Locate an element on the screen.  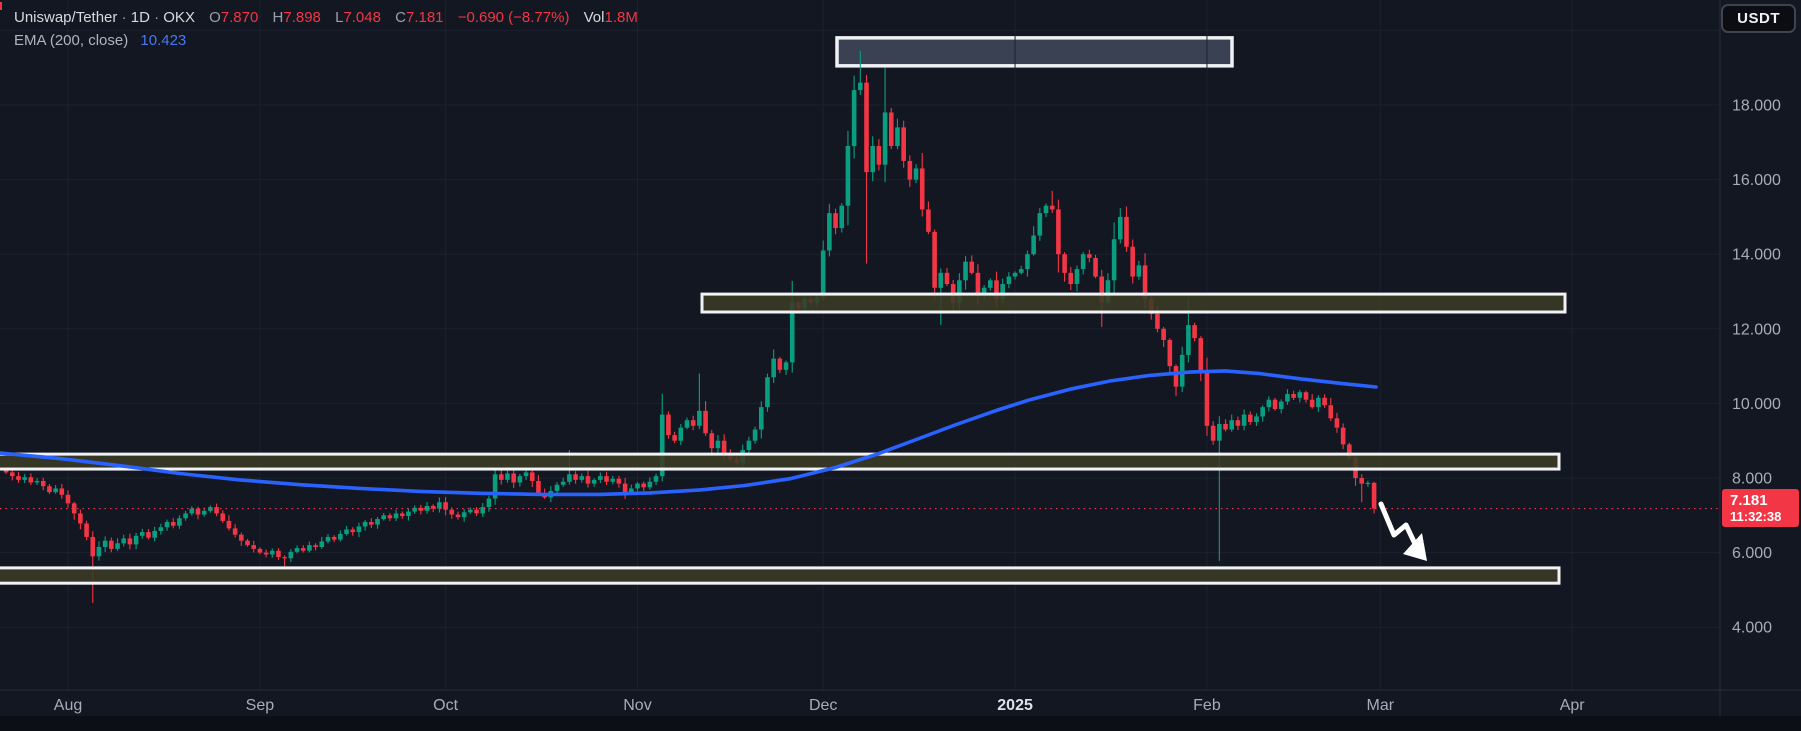
price-tick-label: 18.000 is located at coordinates (1756, 106).